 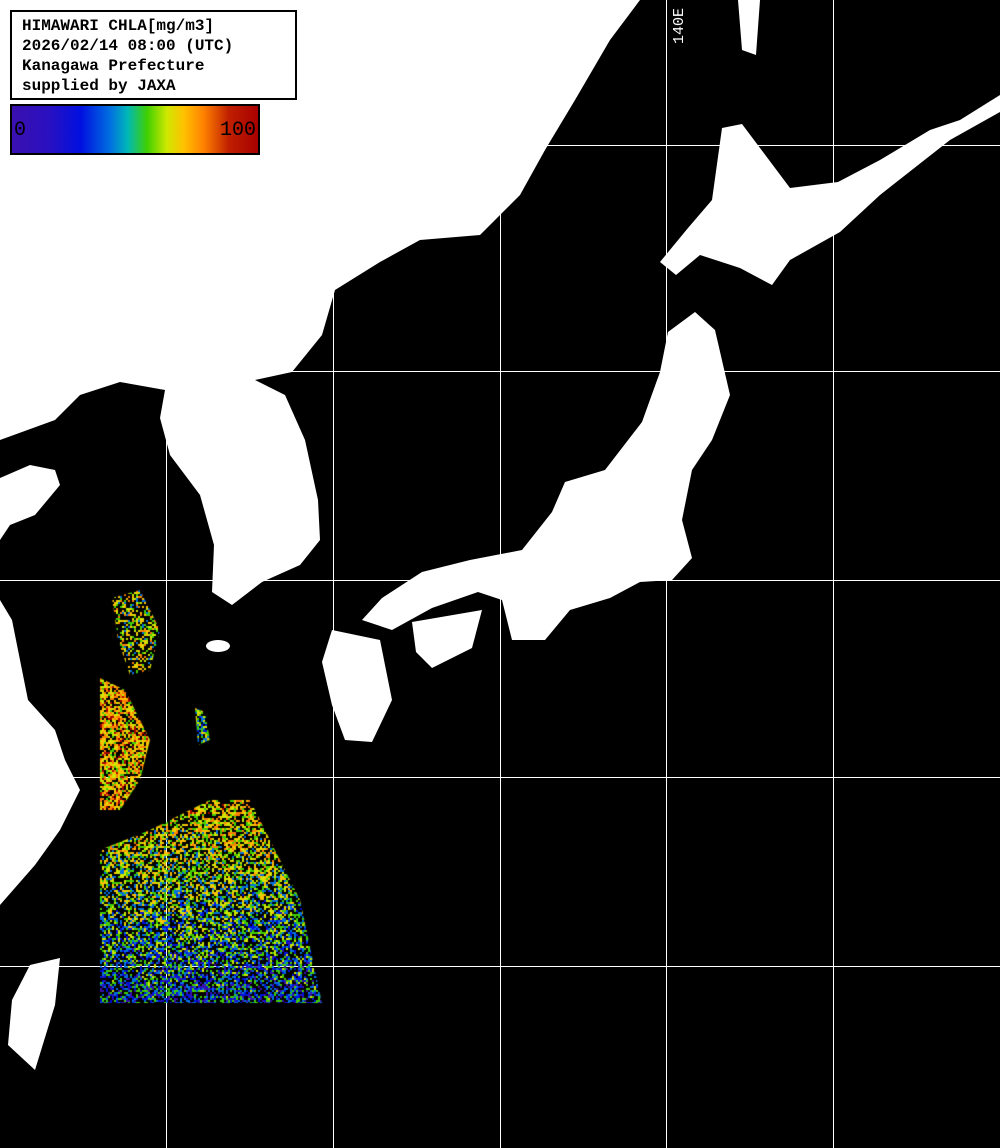 I want to click on info-datetime: 2026/02/14 08:00 (UTC), so click(x=128, y=46).